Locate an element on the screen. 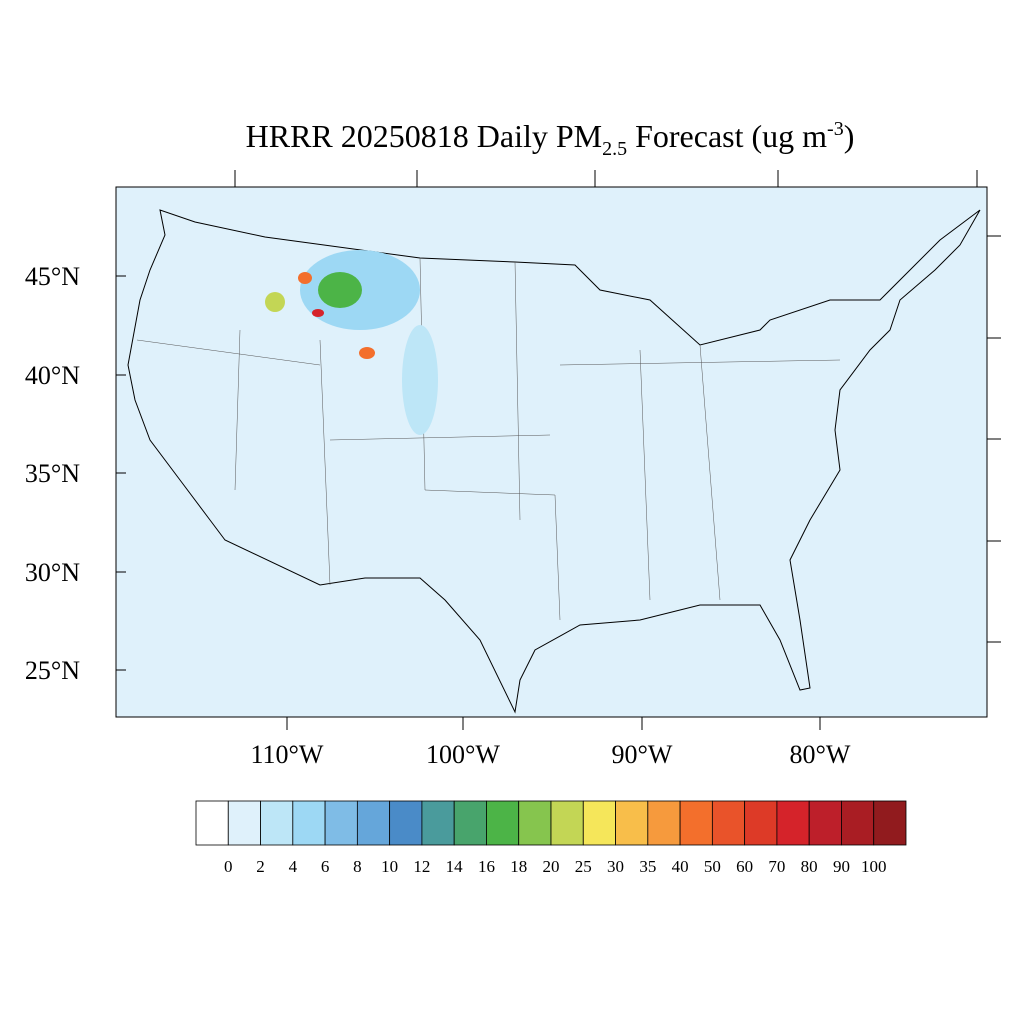 The width and height of the screenshot is (1024, 1029). lon-label: 90°W is located at coordinates (642, 754).